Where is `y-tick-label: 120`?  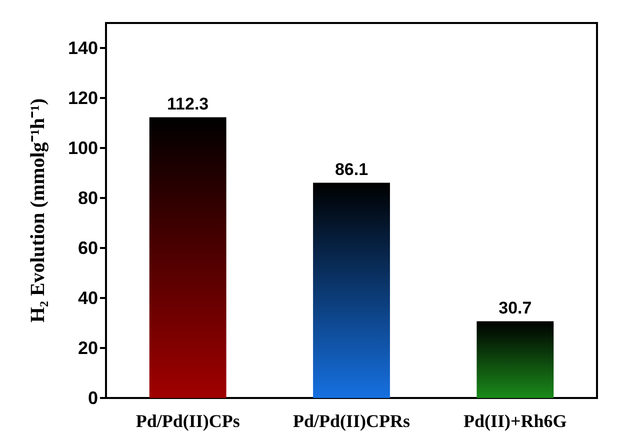 y-tick-label: 120 is located at coordinates (83, 98).